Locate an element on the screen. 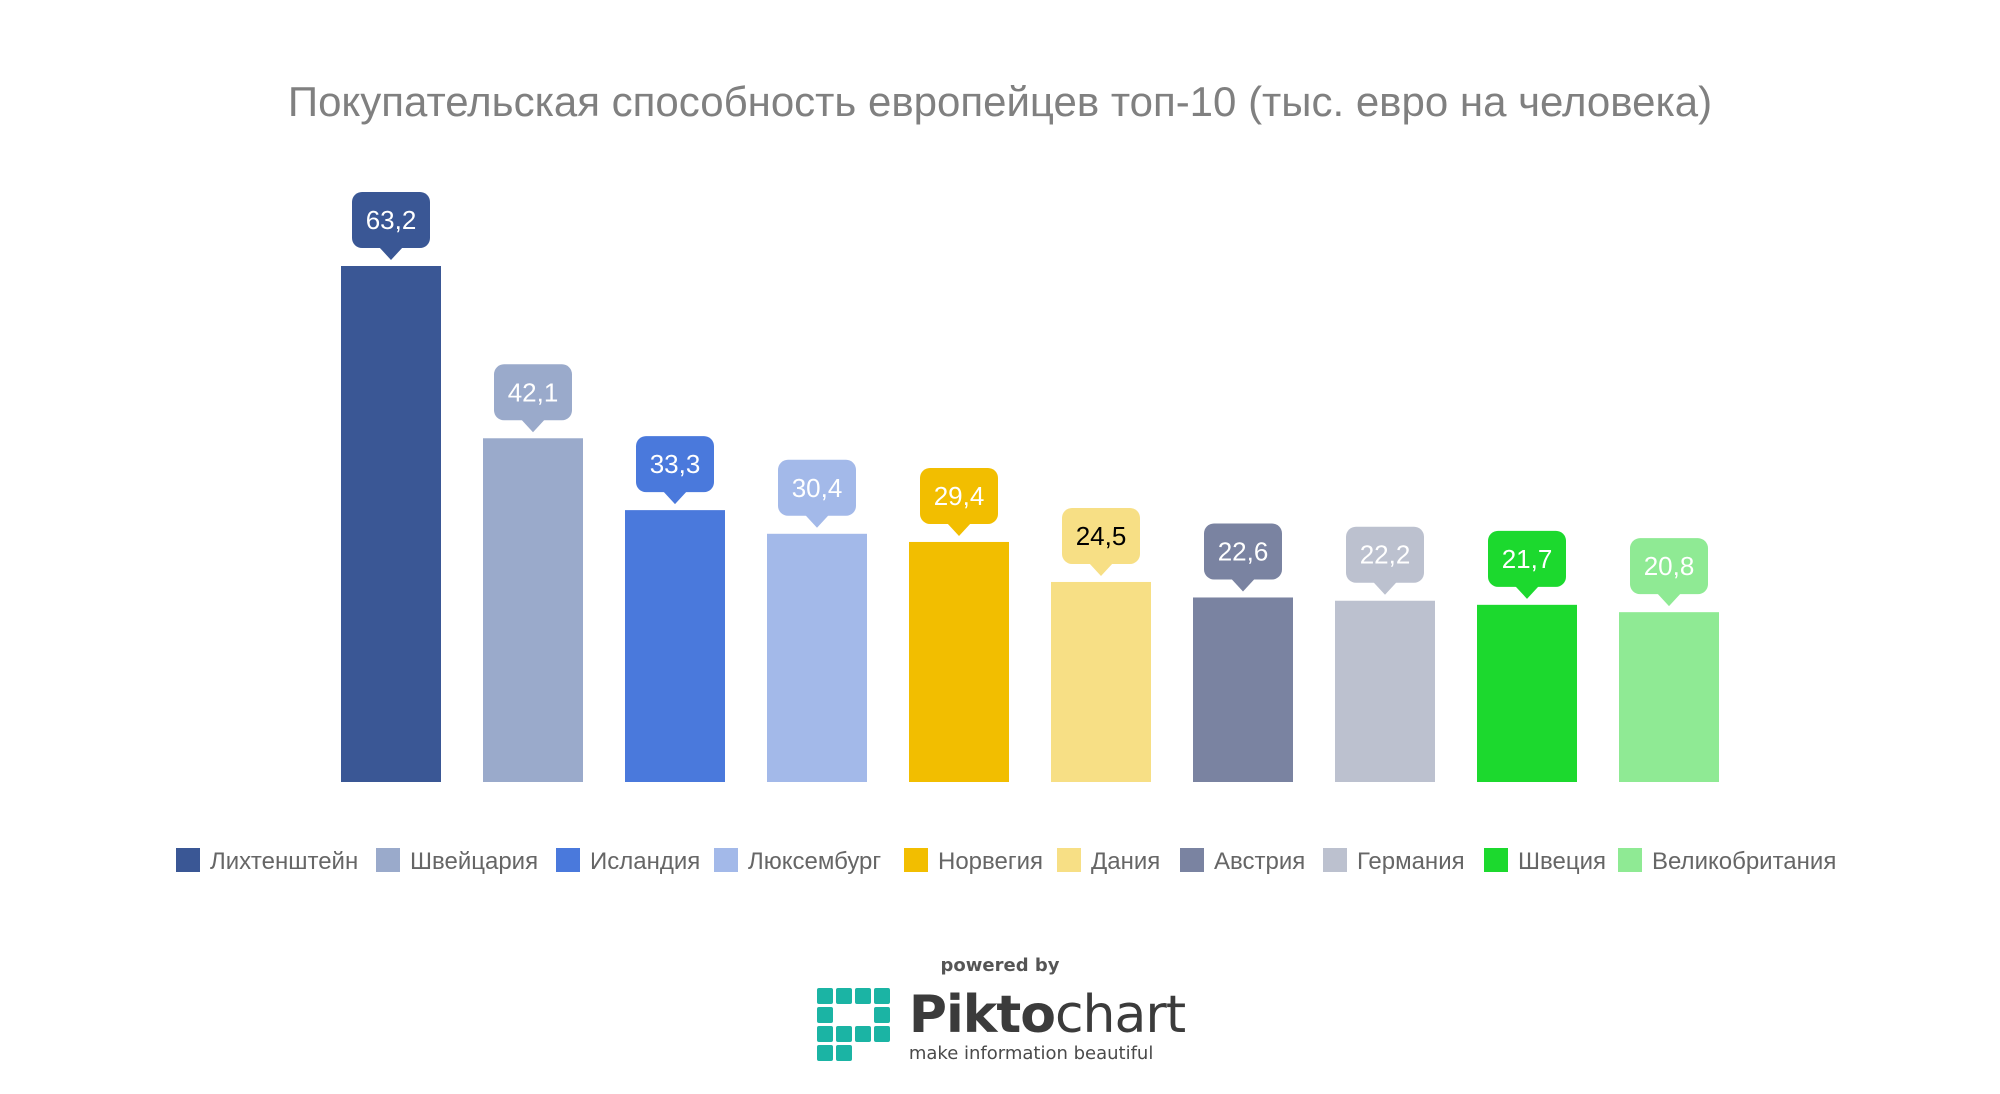  brand-text: Piktochart make information beautiful is located at coordinates (1047, 1026).